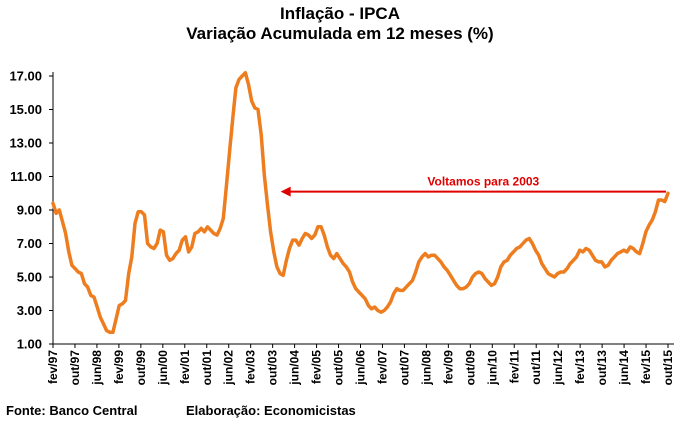 The height and width of the screenshot is (423, 680). What do you see at coordinates (251, 367) in the screenshot?
I see `x-tick-label: fev/03` at bounding box center [251, 367].